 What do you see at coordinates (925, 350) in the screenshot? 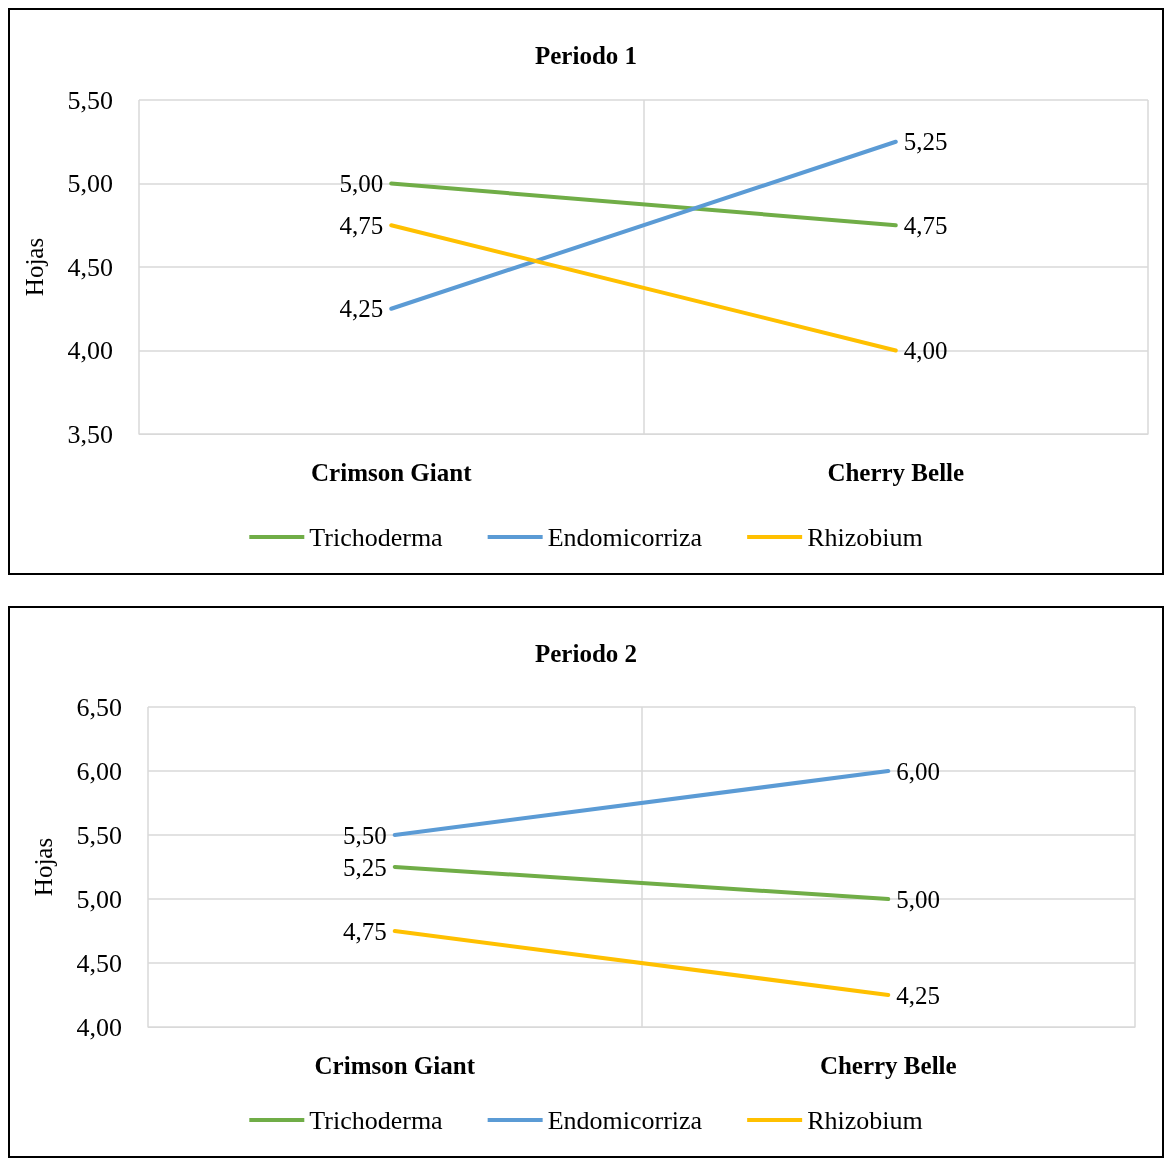
I see `data-label: 4,00` at bounding box center [925, 350].